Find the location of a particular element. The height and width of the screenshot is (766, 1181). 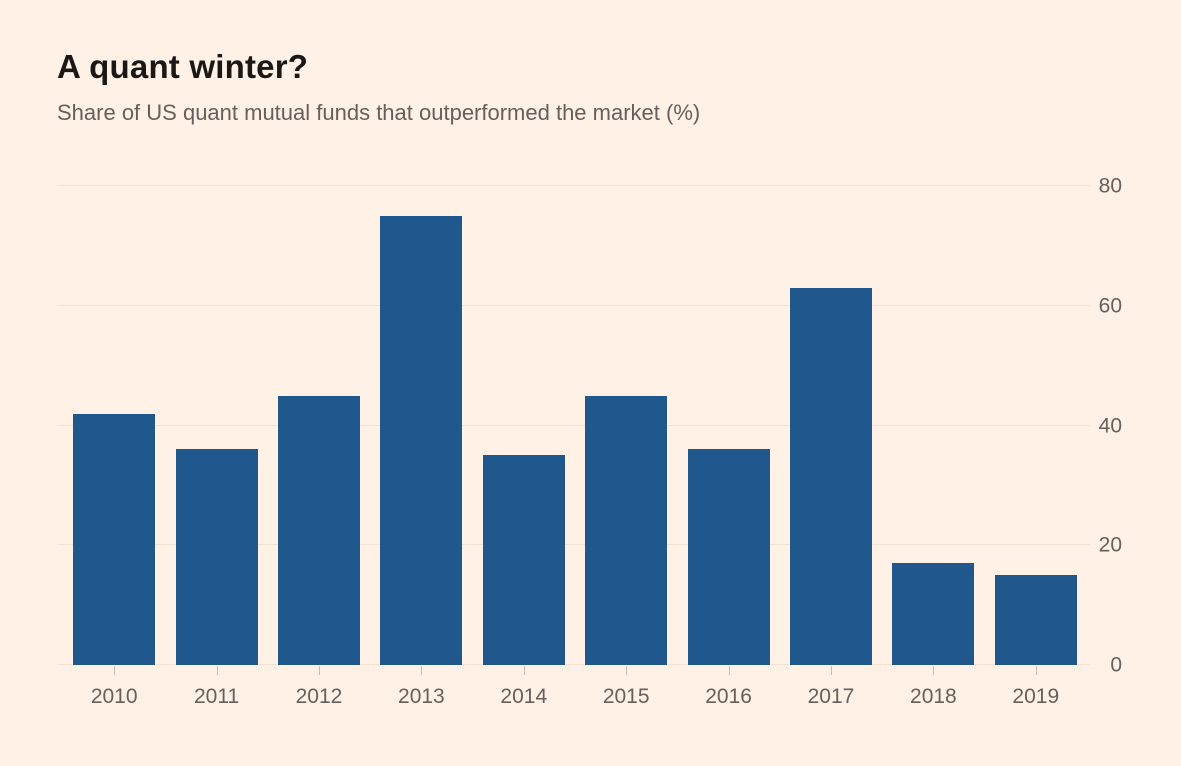

y-axis-labels: 0 20 40 60 80 is located at coordinates (1102, 426).